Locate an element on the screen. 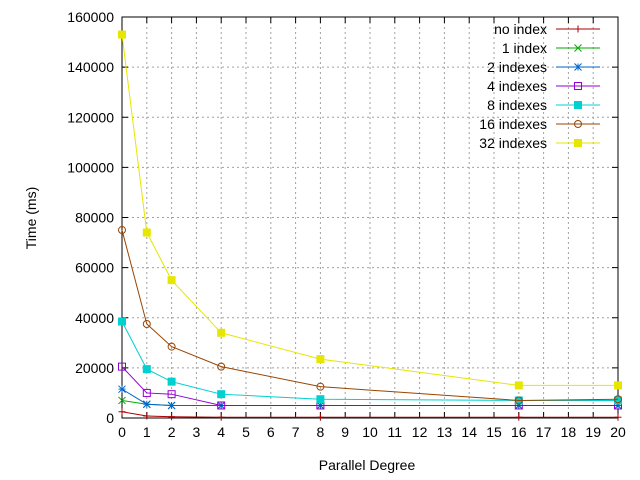 The height and width of the screenshot is (480, 640). y-tick-label: 60000 is located at coordinates (94, 268).